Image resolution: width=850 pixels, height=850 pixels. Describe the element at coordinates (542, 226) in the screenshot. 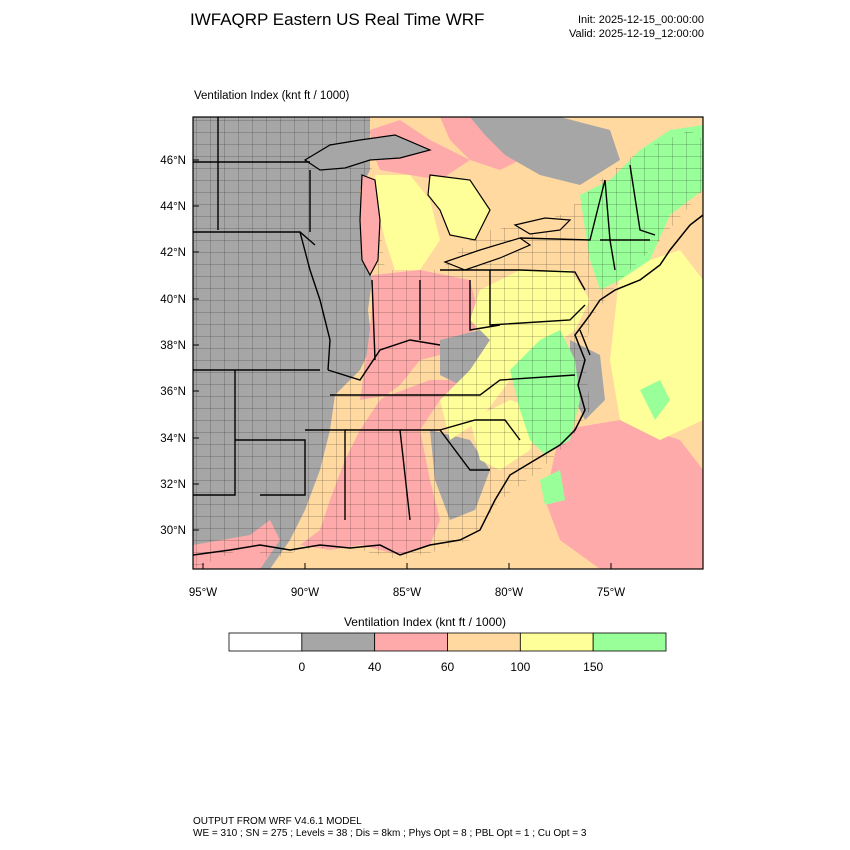

I see `lake-ontario` at that location.